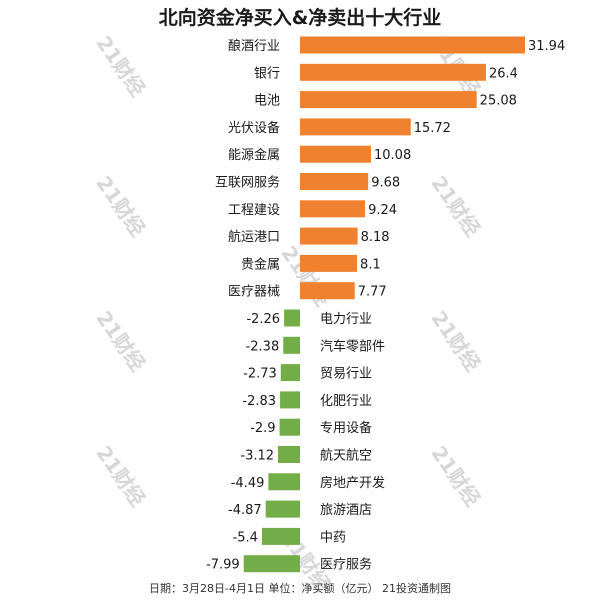 This screenshot has height=600, width=600. What do you see at coordinates (385, 183) in the screenshot?
I see `value-label-6: 9.68` at bounding box center [385, 183].